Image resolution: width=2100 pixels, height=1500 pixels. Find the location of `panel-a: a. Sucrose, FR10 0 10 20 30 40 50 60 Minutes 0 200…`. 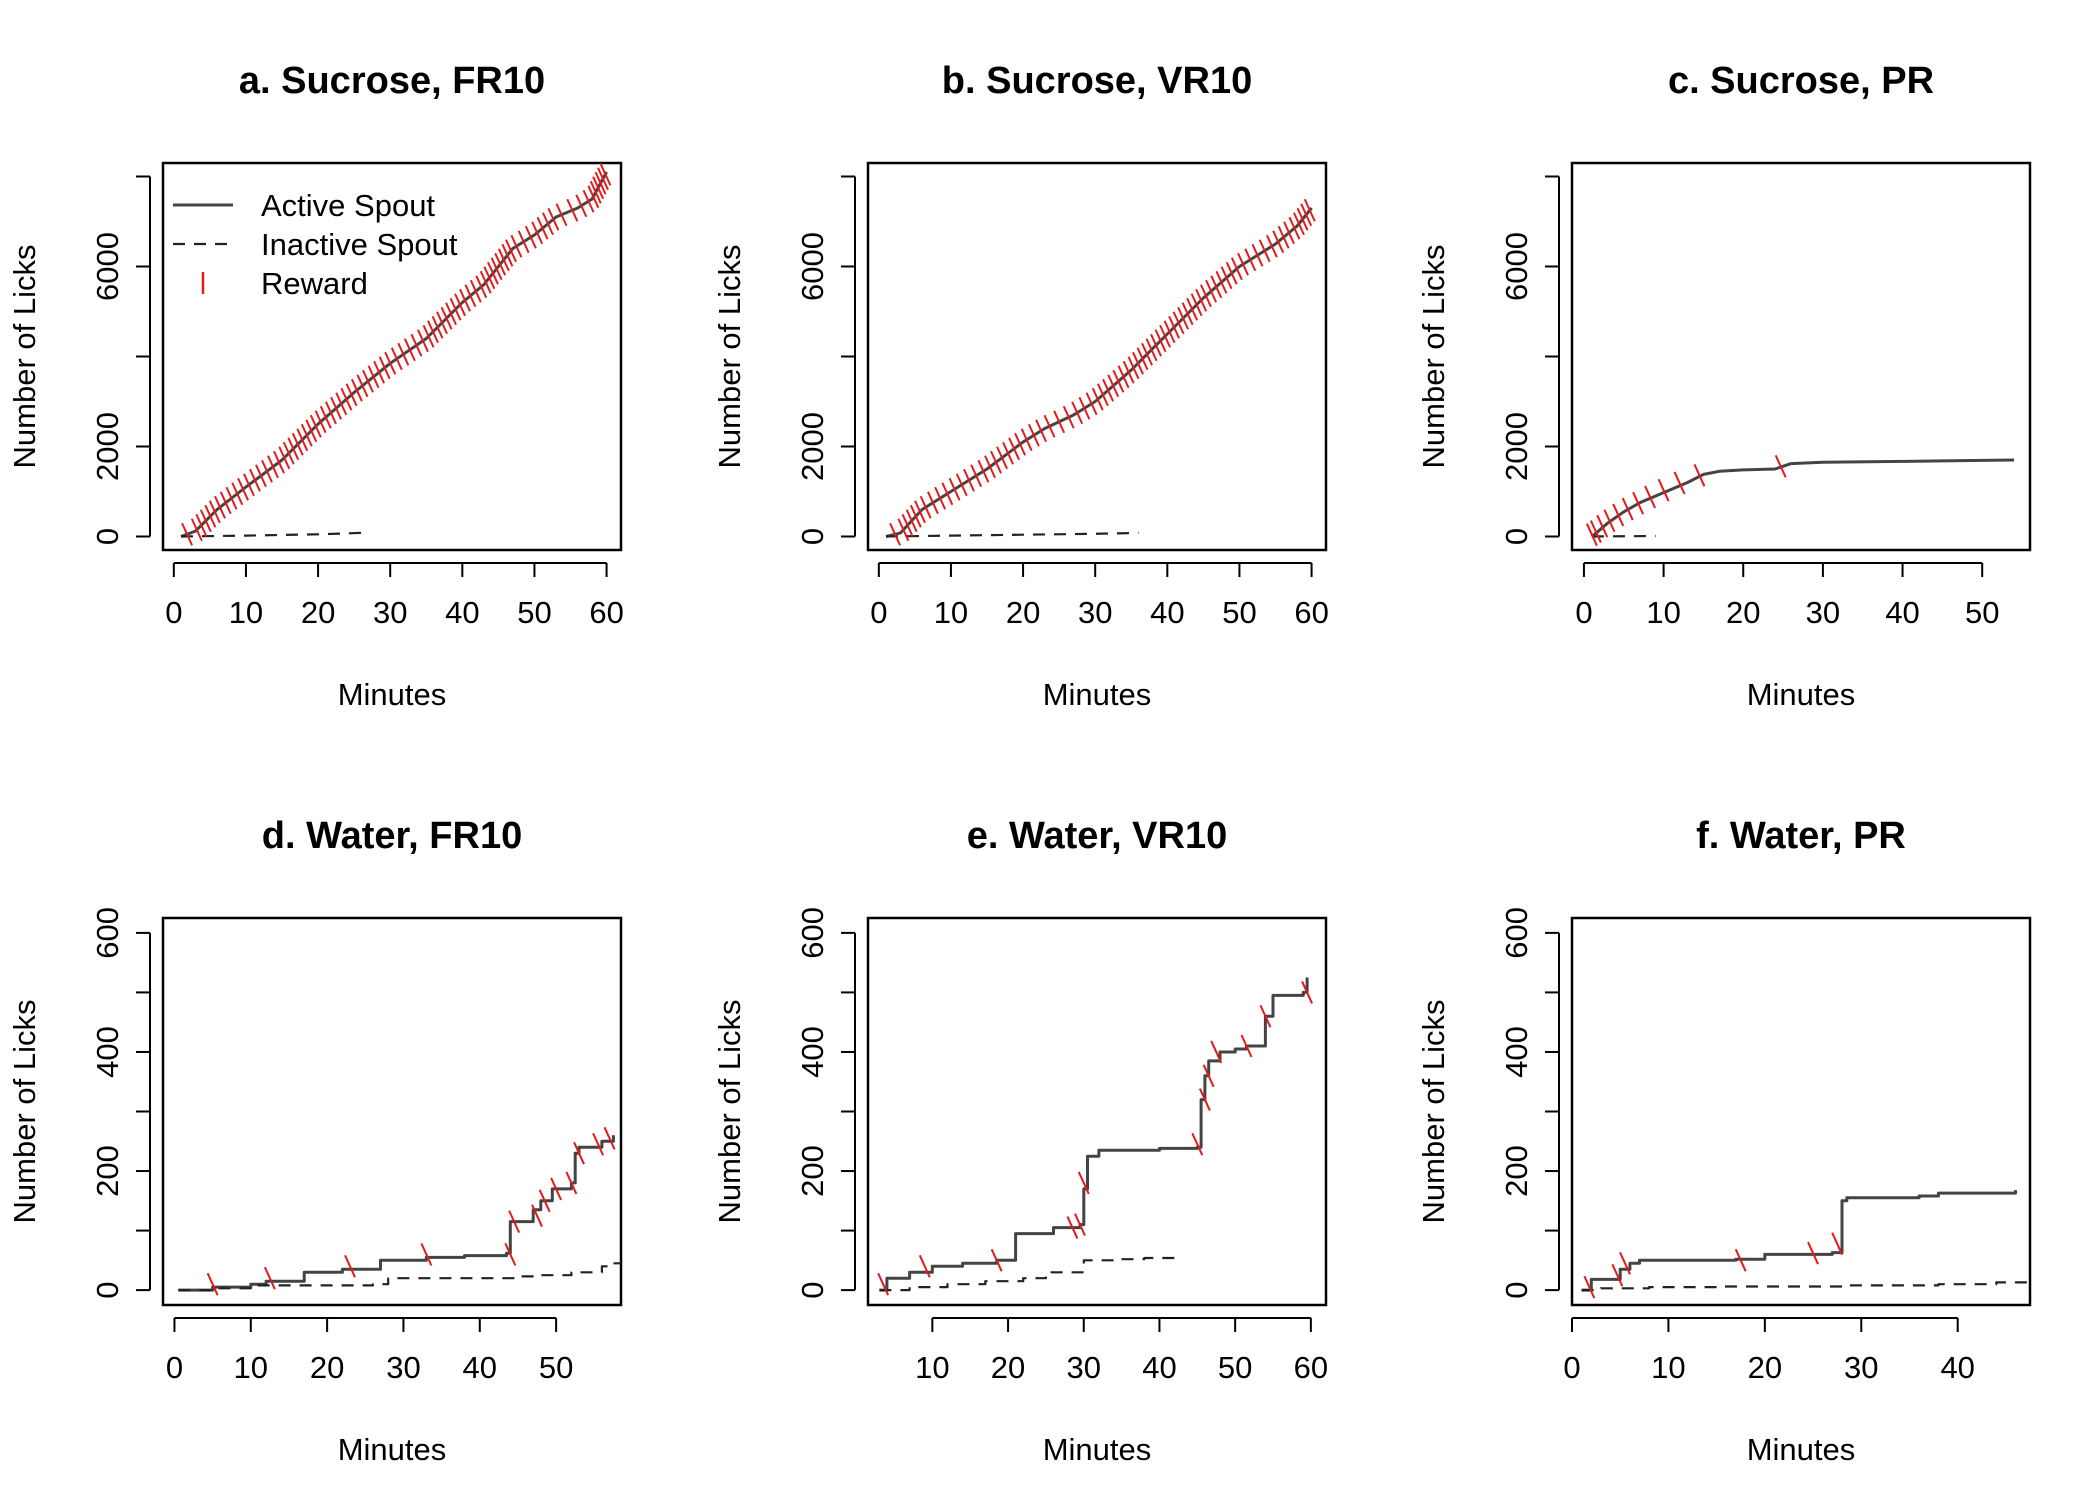

panel-a: a. Sucrose, FR10 0 10 20 30 40 50 60 Minutes 0 200… is located at coordinates (315, 386).